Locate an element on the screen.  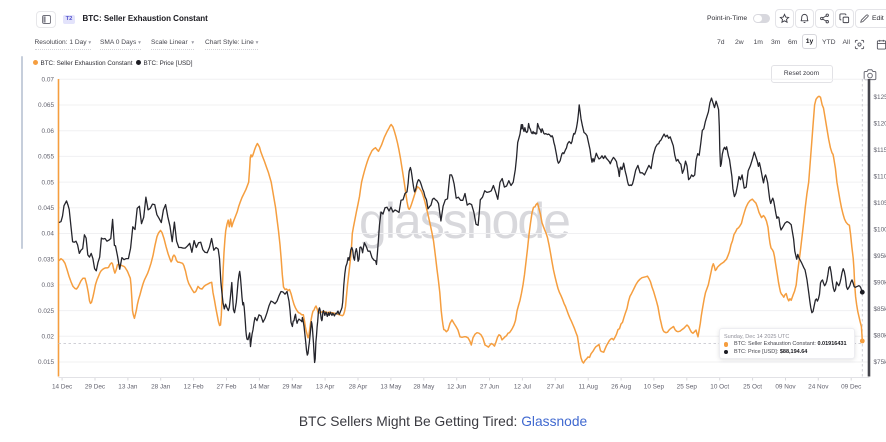
svg-text: $125k is located at coordinates (880, 97).